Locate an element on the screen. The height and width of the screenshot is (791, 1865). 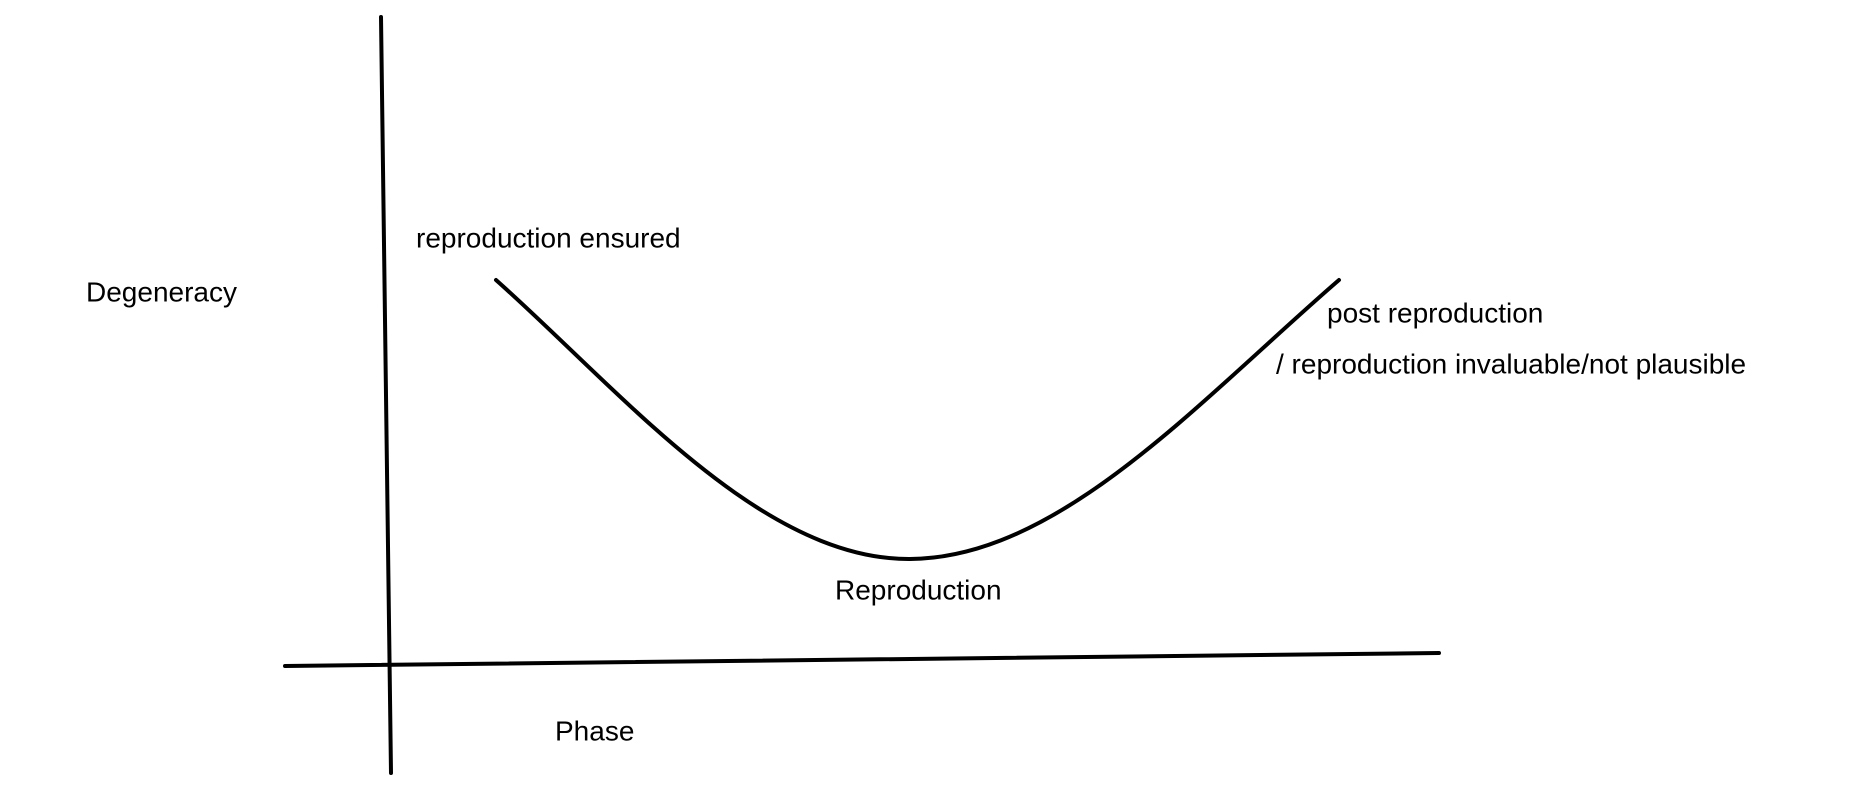
annotation: Reproduction is located at coordinates (918, 589).